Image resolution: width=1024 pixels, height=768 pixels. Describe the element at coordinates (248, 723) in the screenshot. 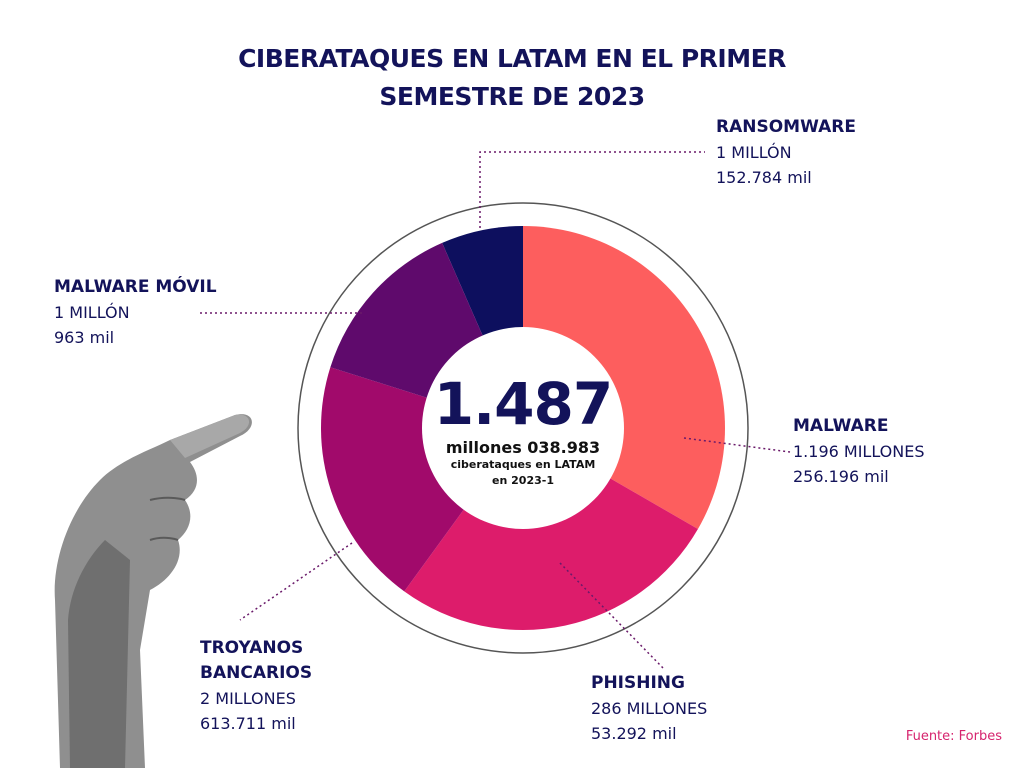

I see `label-line-2: 613.711 mil` at that location.